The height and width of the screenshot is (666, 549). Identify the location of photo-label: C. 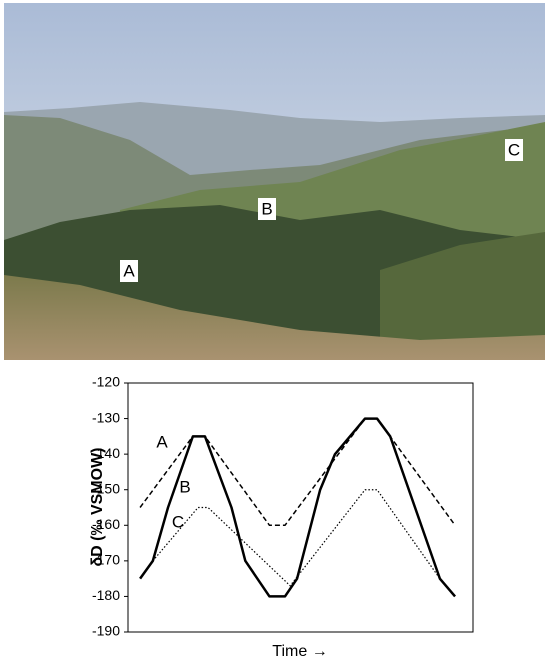
(514, 149).